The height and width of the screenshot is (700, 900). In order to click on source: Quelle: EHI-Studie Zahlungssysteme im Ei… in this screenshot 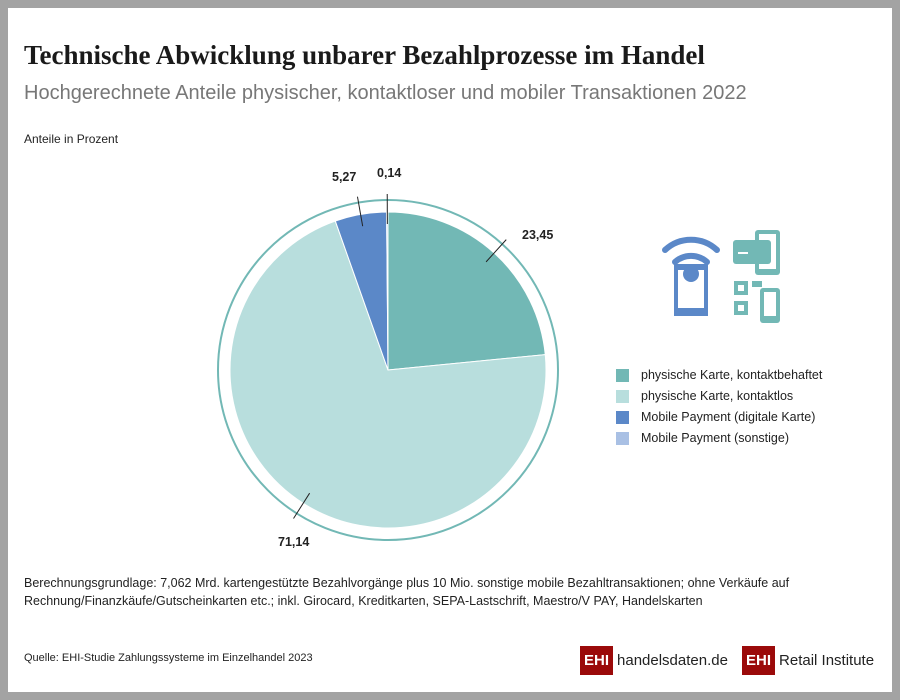, I will do `click(168, 658)`.